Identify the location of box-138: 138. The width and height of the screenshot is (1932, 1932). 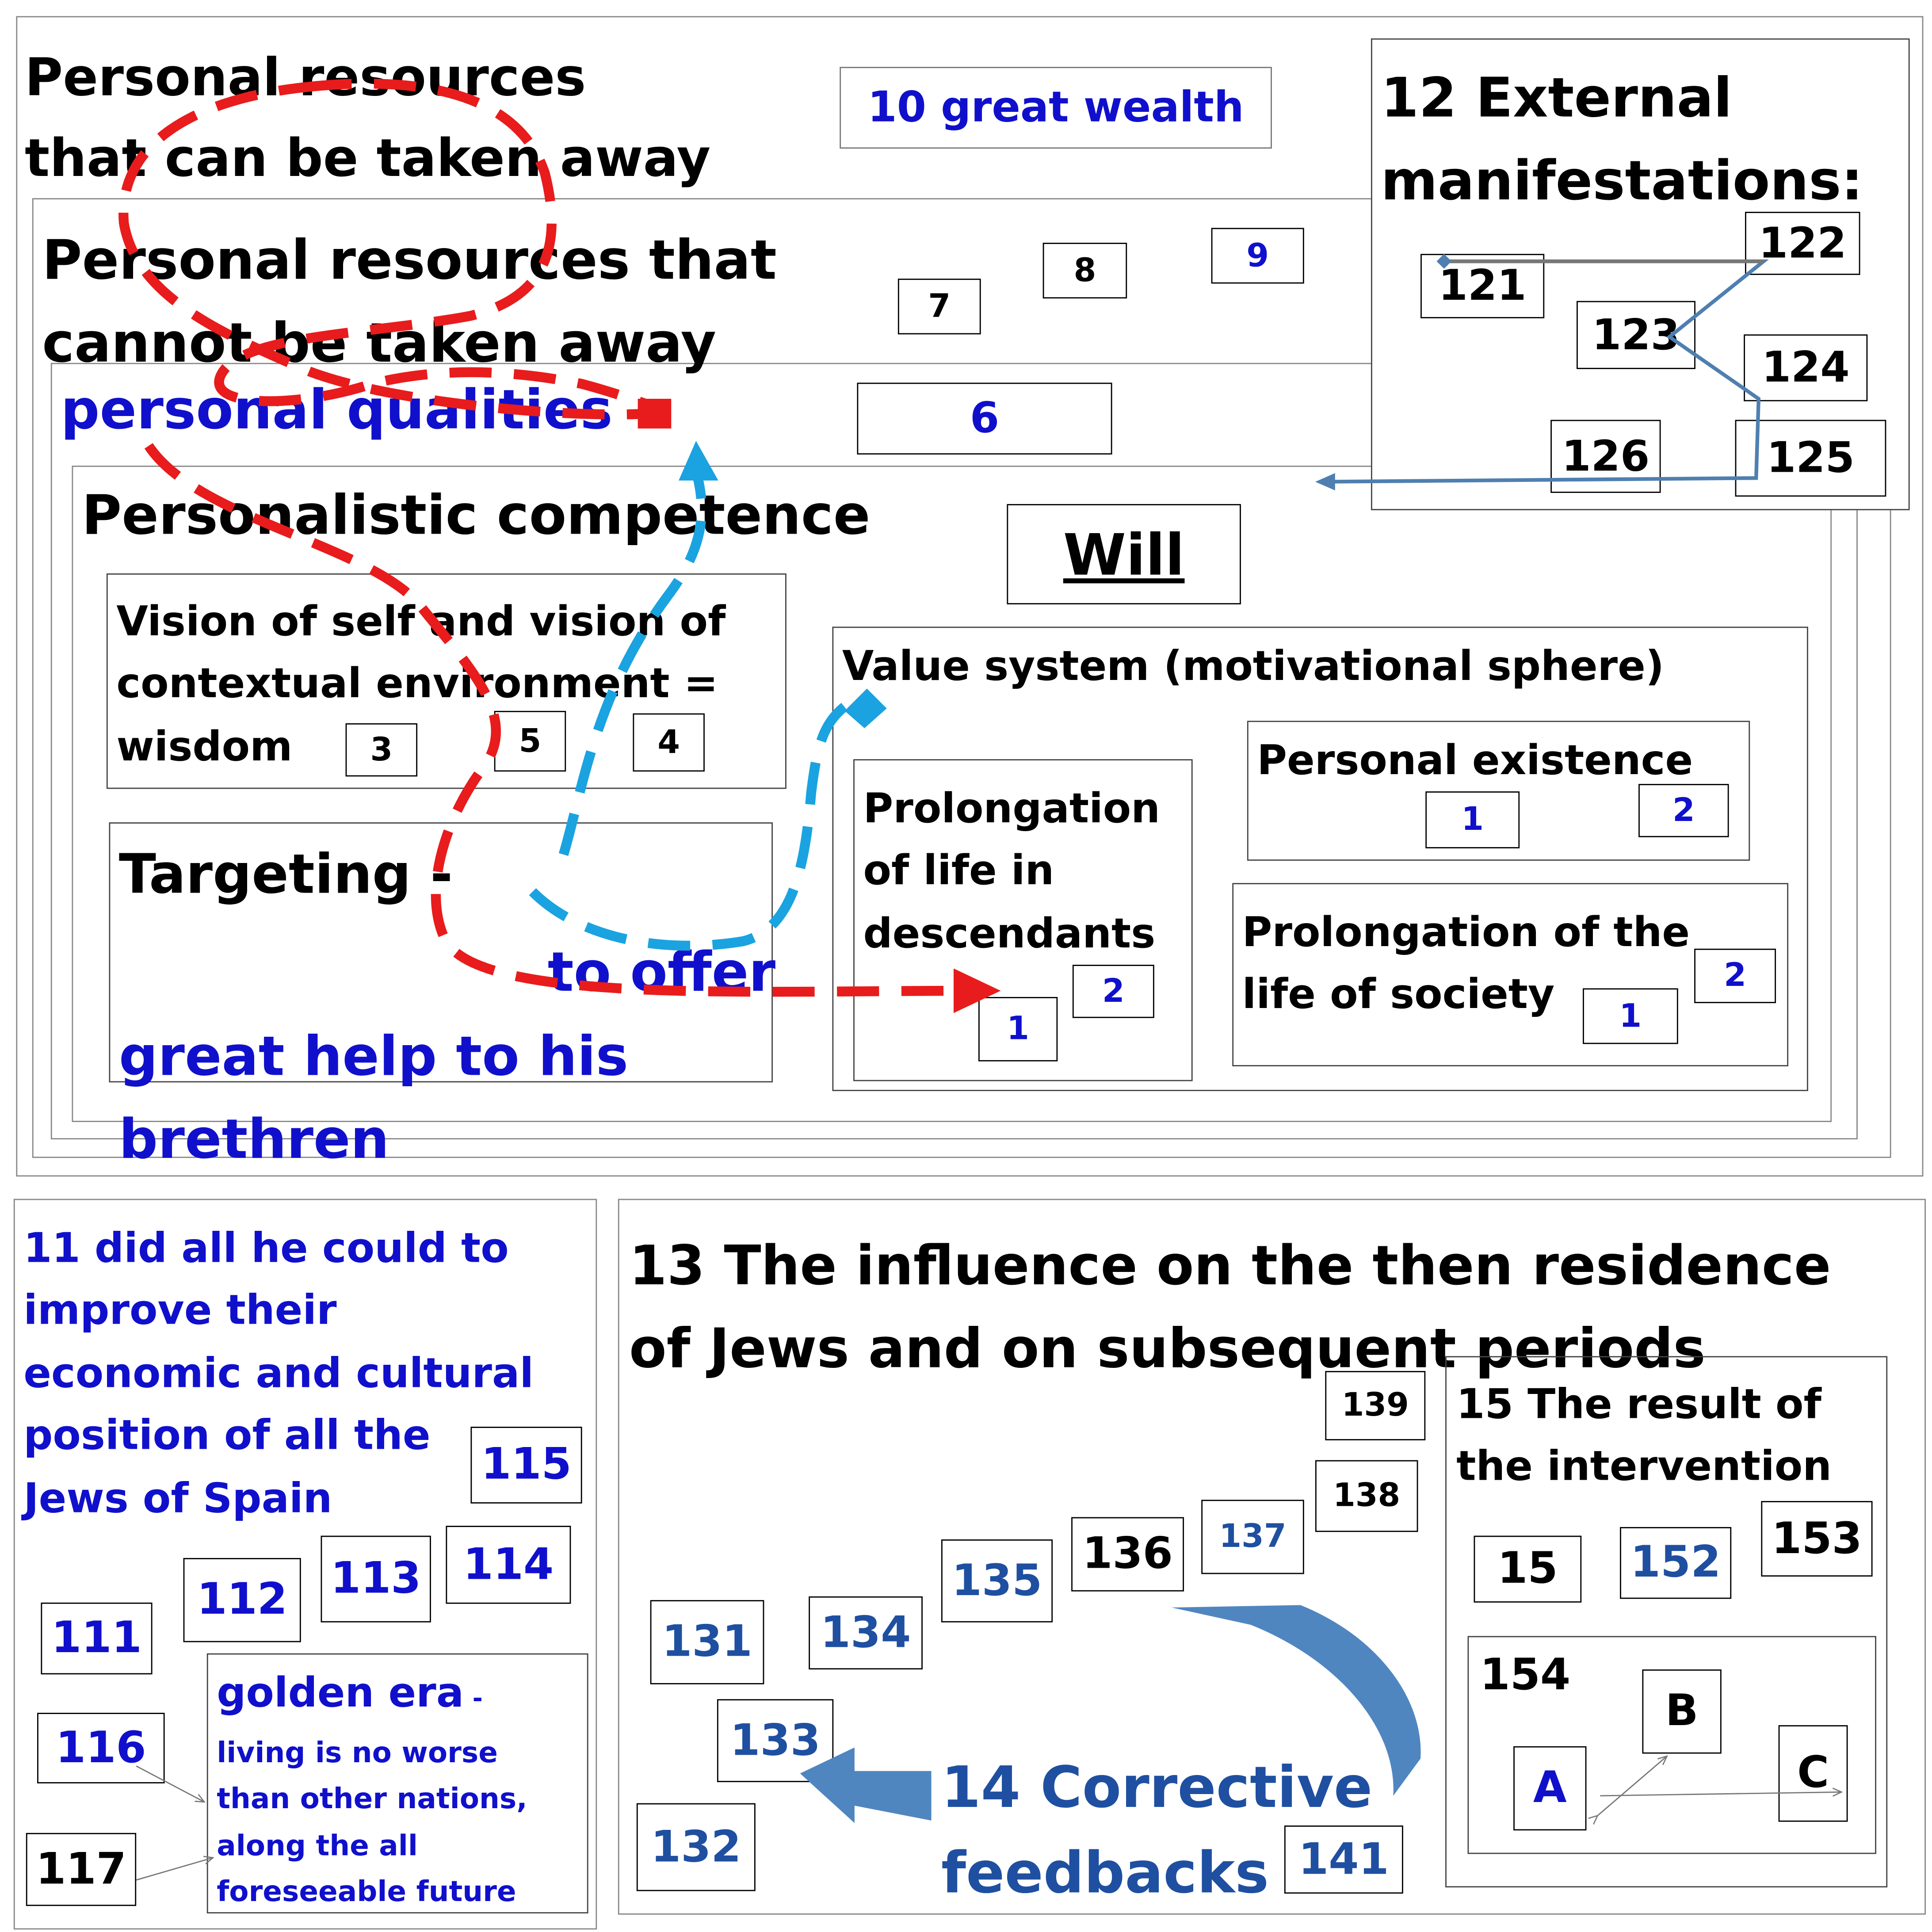
(1366, 1496).